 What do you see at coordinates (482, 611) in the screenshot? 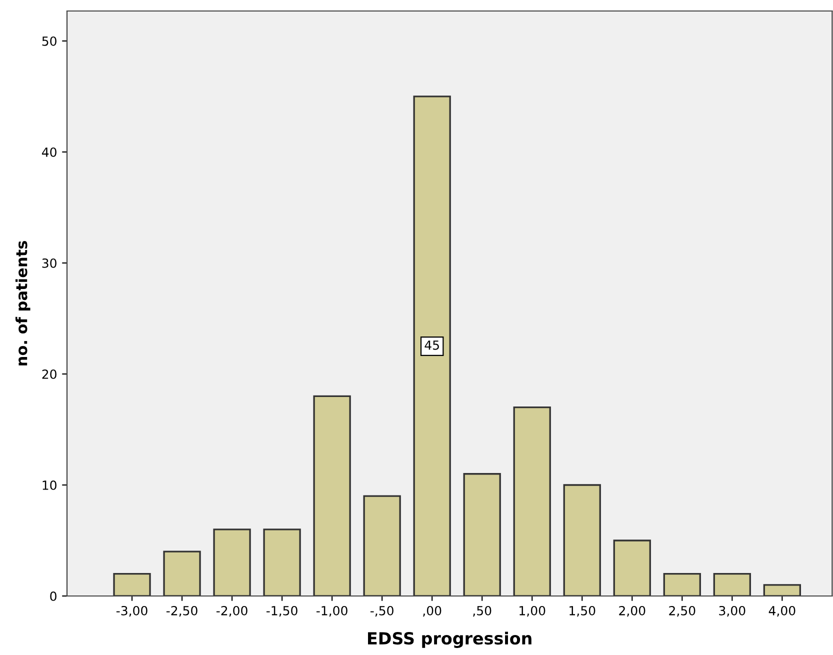
I see `x-tick-label: ,50` at bounding box center [482, 611].